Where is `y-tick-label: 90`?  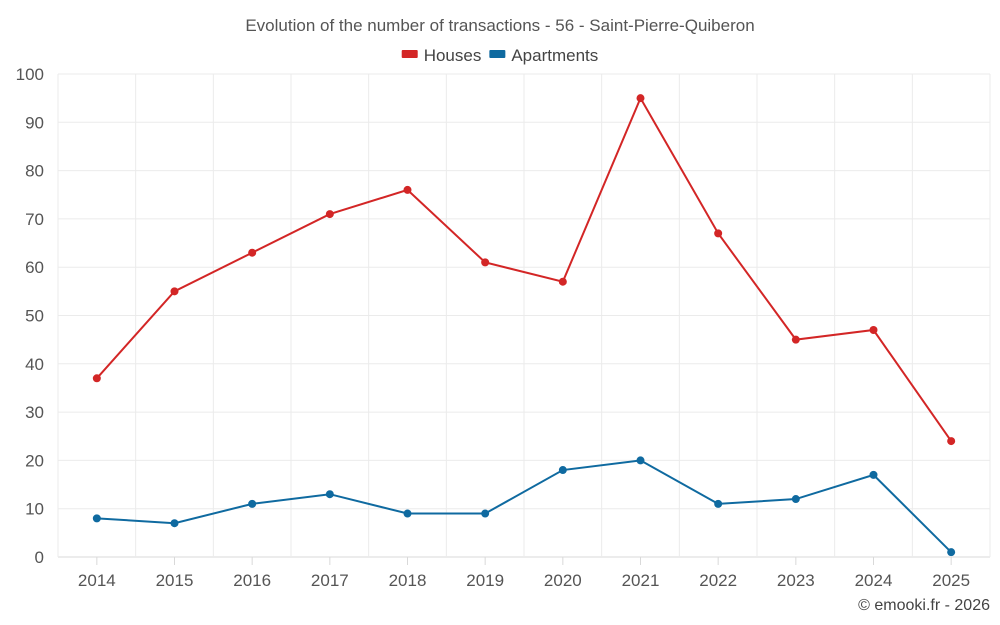 y-tick-label: 90 is located at coordinates (34, 122).